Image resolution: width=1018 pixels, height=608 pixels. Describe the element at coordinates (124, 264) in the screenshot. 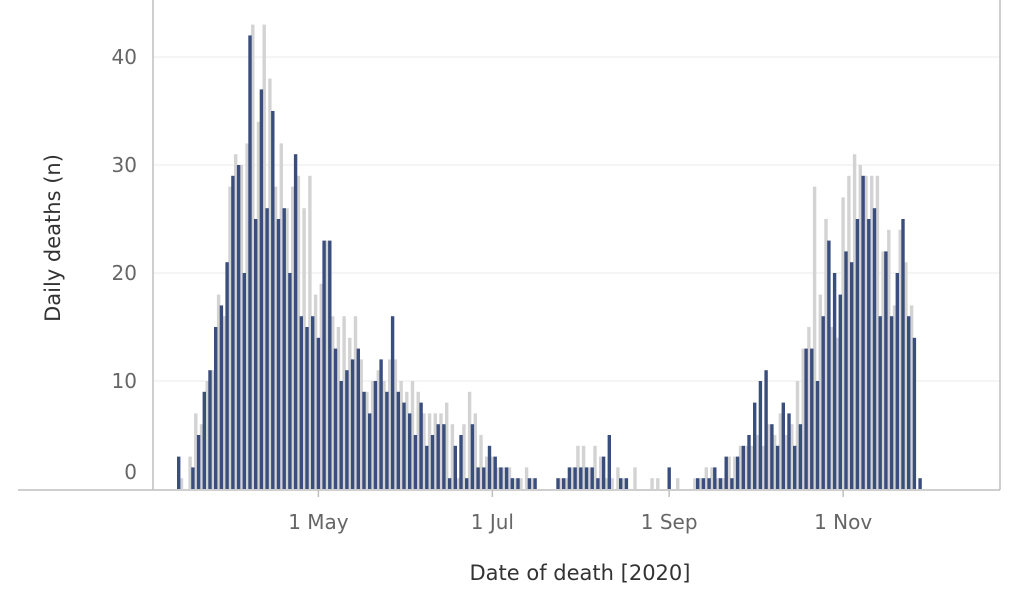

I see `y-tick-labels: 0 10 20 30 40` at that location.